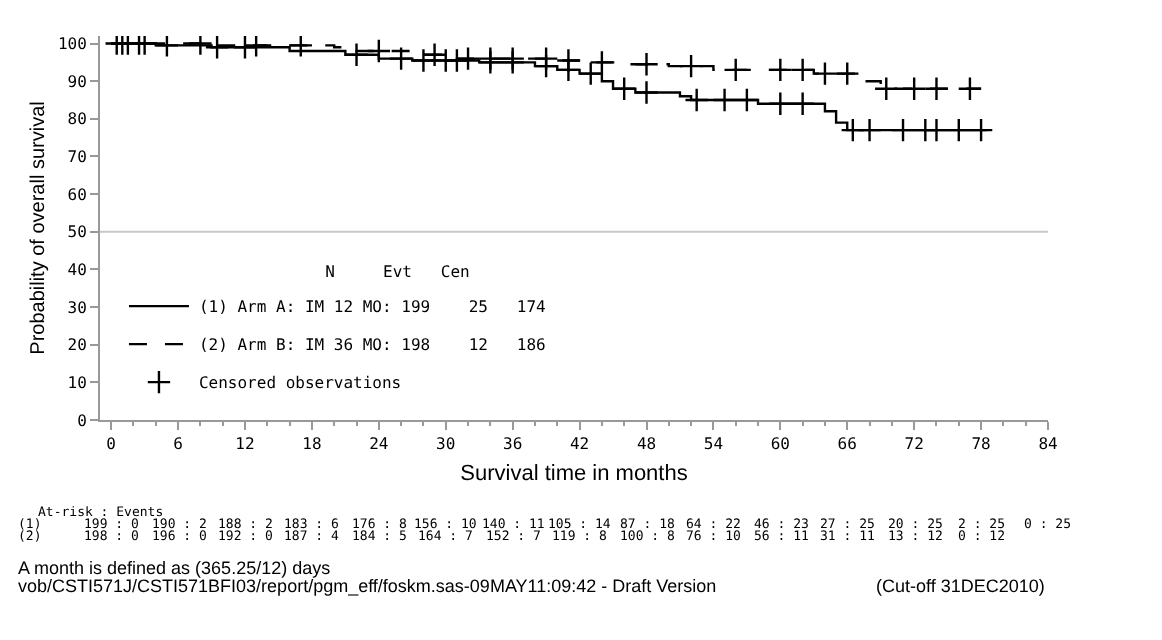 The width and height of the screenshot is (1162, 640). I want to click on y-tick-label: 80, so click(77, 119).